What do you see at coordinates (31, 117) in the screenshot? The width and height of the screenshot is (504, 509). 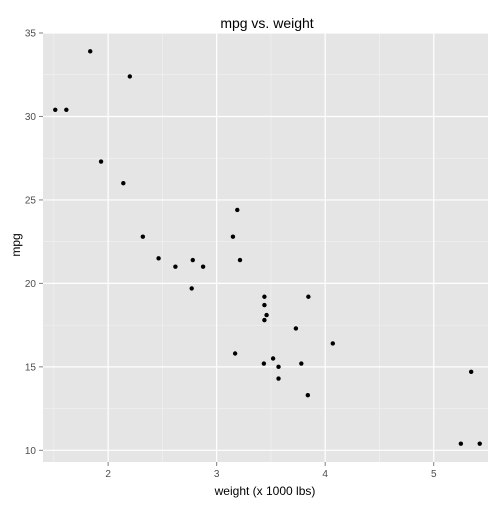 I see `y-tick-label: 30` at bounding box center [31, 117].